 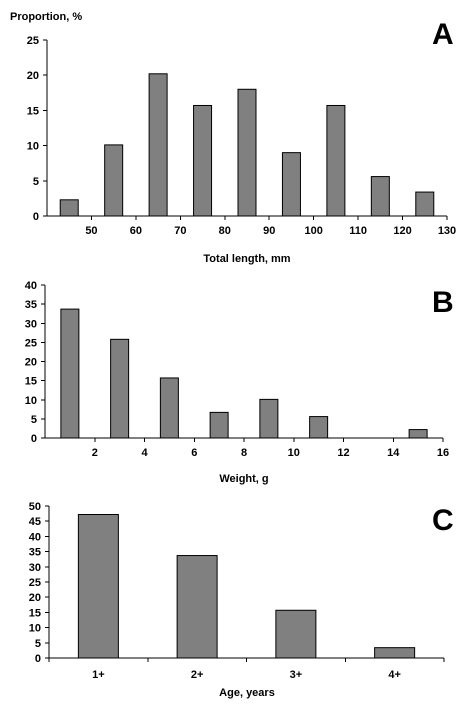 What do you see at coordinates (244, 373) in the screenshot?
I see `panel-b-bars` at bounding box center [244, 373].